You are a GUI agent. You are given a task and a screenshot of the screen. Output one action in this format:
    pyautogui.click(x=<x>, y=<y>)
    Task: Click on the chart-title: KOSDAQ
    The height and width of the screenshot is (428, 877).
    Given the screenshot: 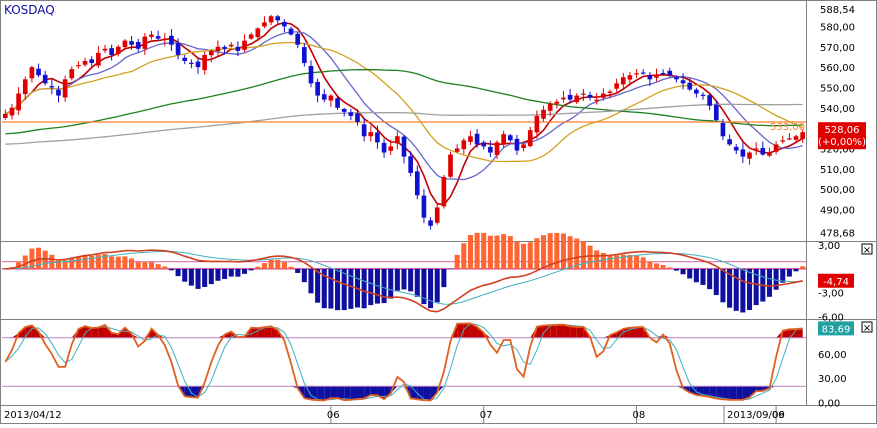 What is the action you would take?
    pyautogui.click(x=29, y=10)
    